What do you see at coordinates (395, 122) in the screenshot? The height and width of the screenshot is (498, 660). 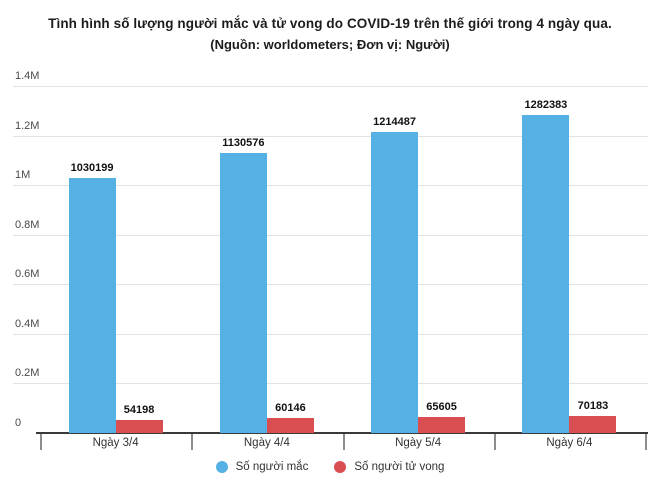 I see `cases-value-label: 1214487` at bounding box center [395, 122].